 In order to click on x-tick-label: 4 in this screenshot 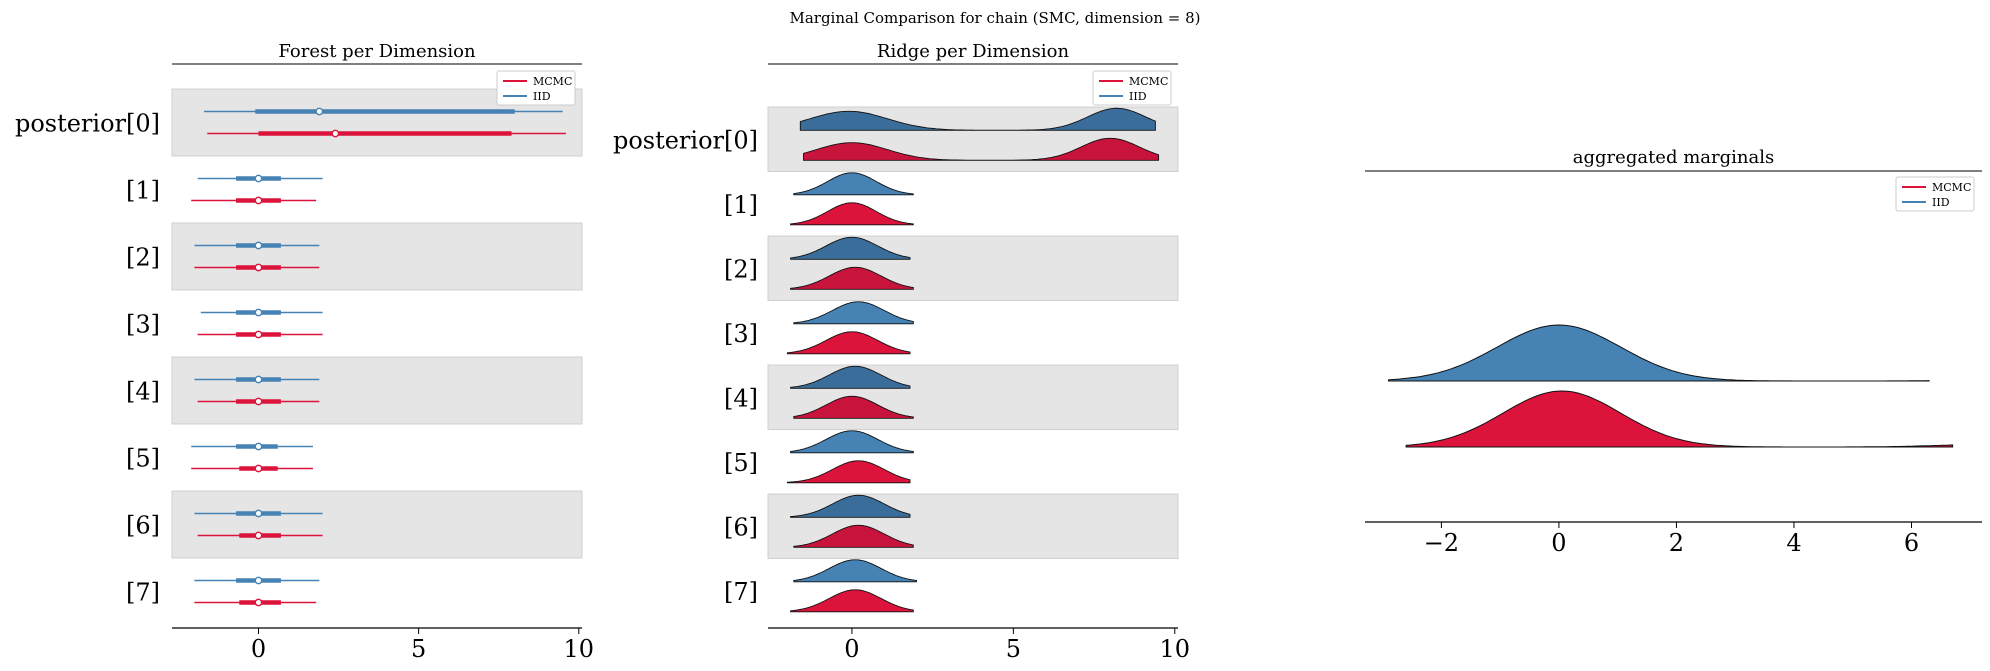, I will do `click(1793, 543)`.